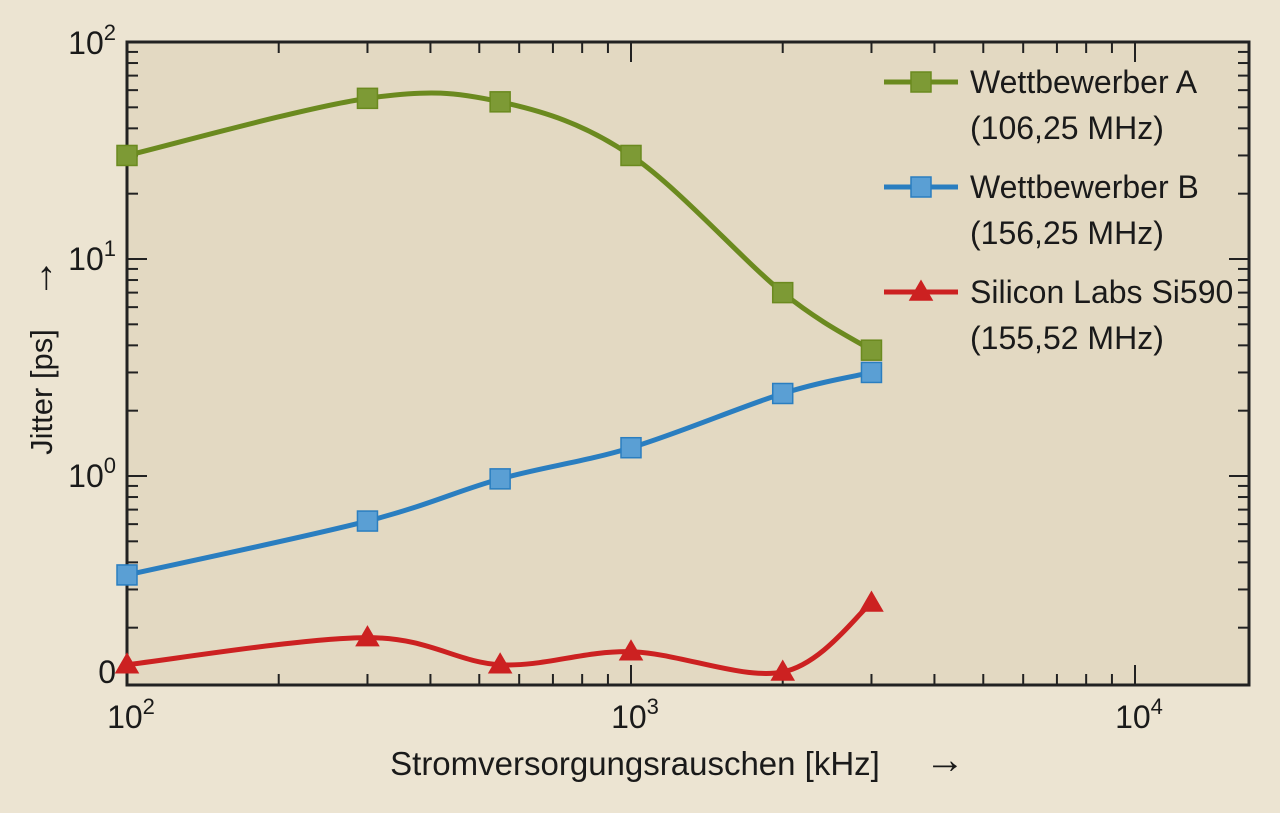 The height and width of the screenshot is (813, 1280). What do you see at coordinates (1084, 82) in the screenshot?
I see `legend-label: Wettbewerber A` at bounding box center [1084, 82].